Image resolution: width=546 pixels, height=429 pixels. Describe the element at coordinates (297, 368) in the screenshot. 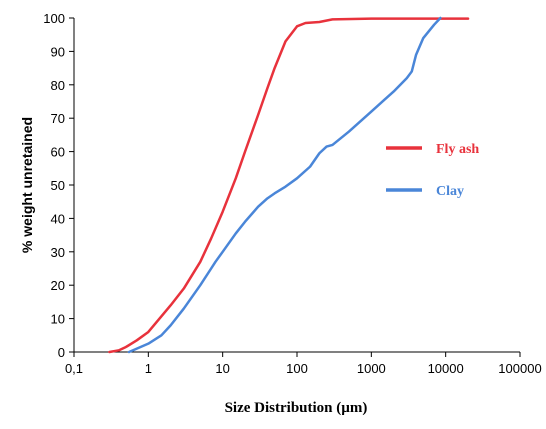

I see `x-tick-label: 100` at that location.